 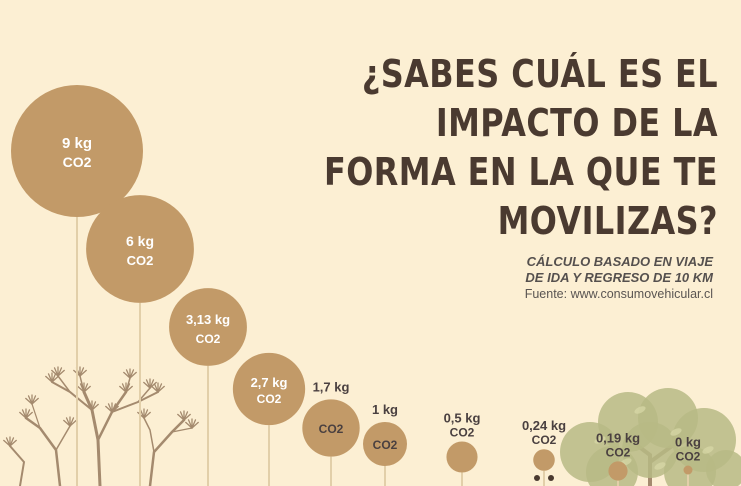 What do you see at coordinates (619, 261) in the screenshot?
I see `note-line-1: CÁLCULO BASADO EN VIAJE` at bounding box center [619, 261].